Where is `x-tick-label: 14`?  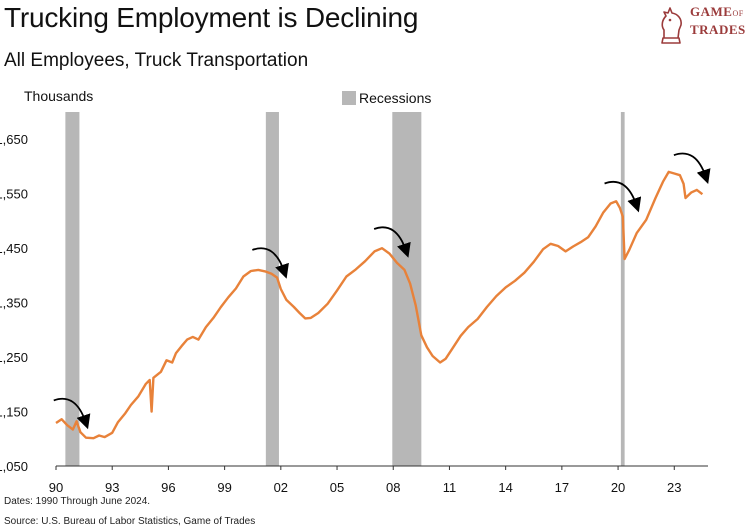 x-tick-label: 14 is located at coordinates (505, 487).